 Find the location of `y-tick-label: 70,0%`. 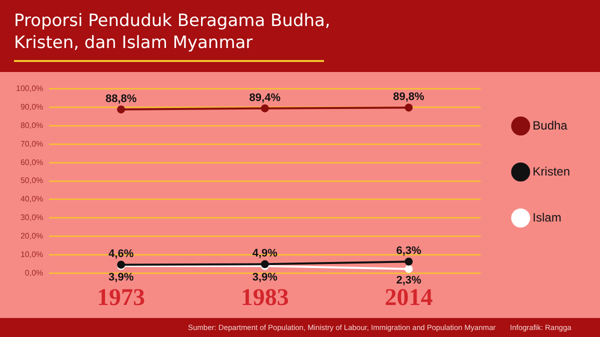

y-tick-label: 70,0% is located at coordinates (32, 143).